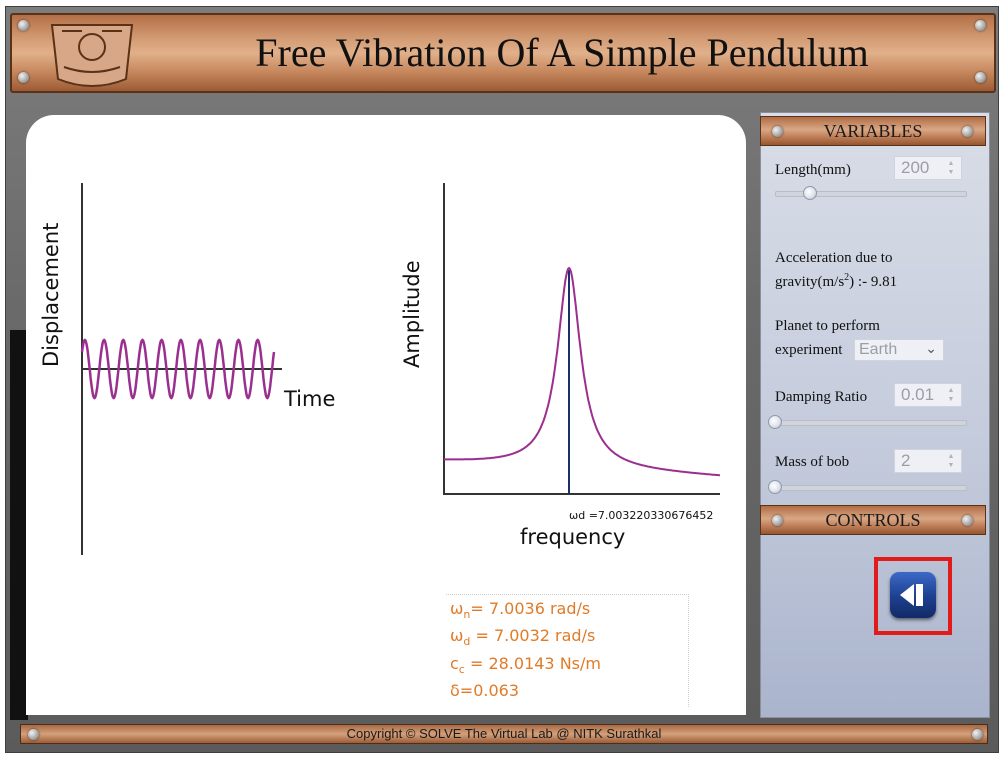 This screenshot has height=757, width=1006. I want to click on step-back-icon-bar, so click(919, 595).